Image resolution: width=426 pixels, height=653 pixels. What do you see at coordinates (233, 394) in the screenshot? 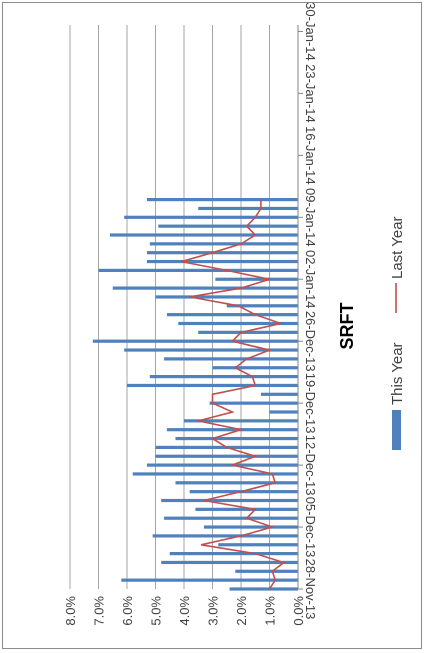
I see `last-year-line` at bounding box center [233, 394].